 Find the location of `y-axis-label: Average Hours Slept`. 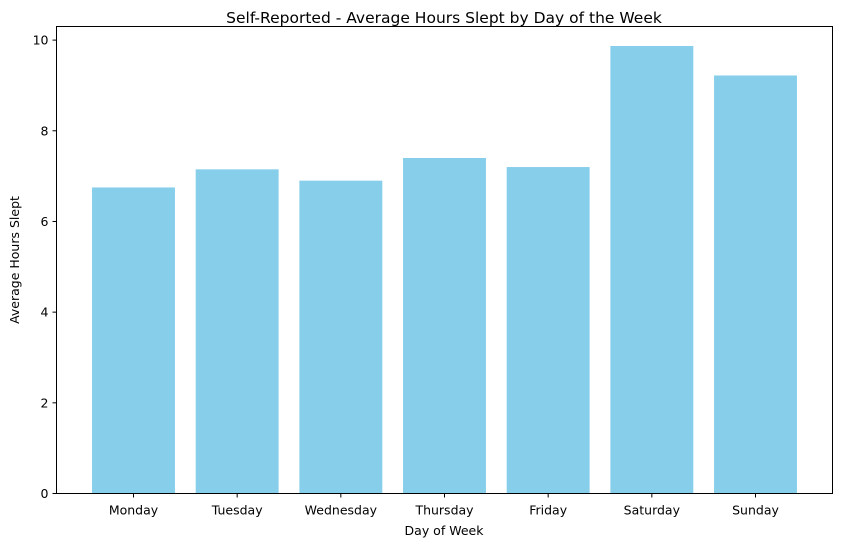

y-axis-label: Average Hours Slept is located at coordinates (14, 260).